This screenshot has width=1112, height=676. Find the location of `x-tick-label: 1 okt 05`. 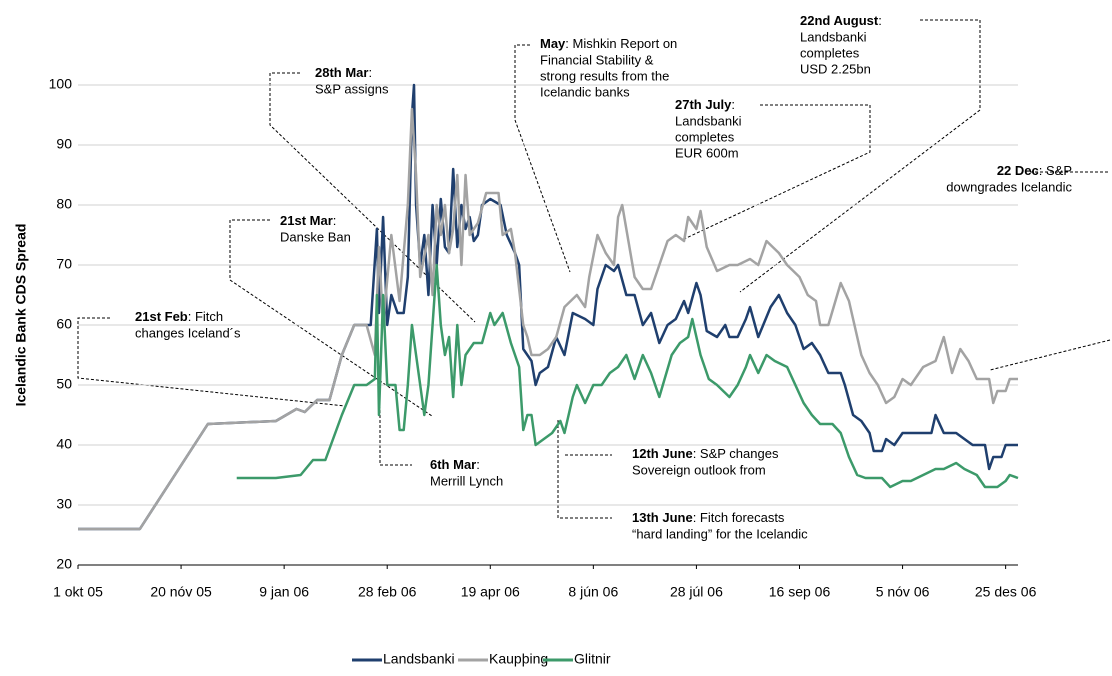

x-tick-label: 1 okt 05 is located at coordinates (78, 592).